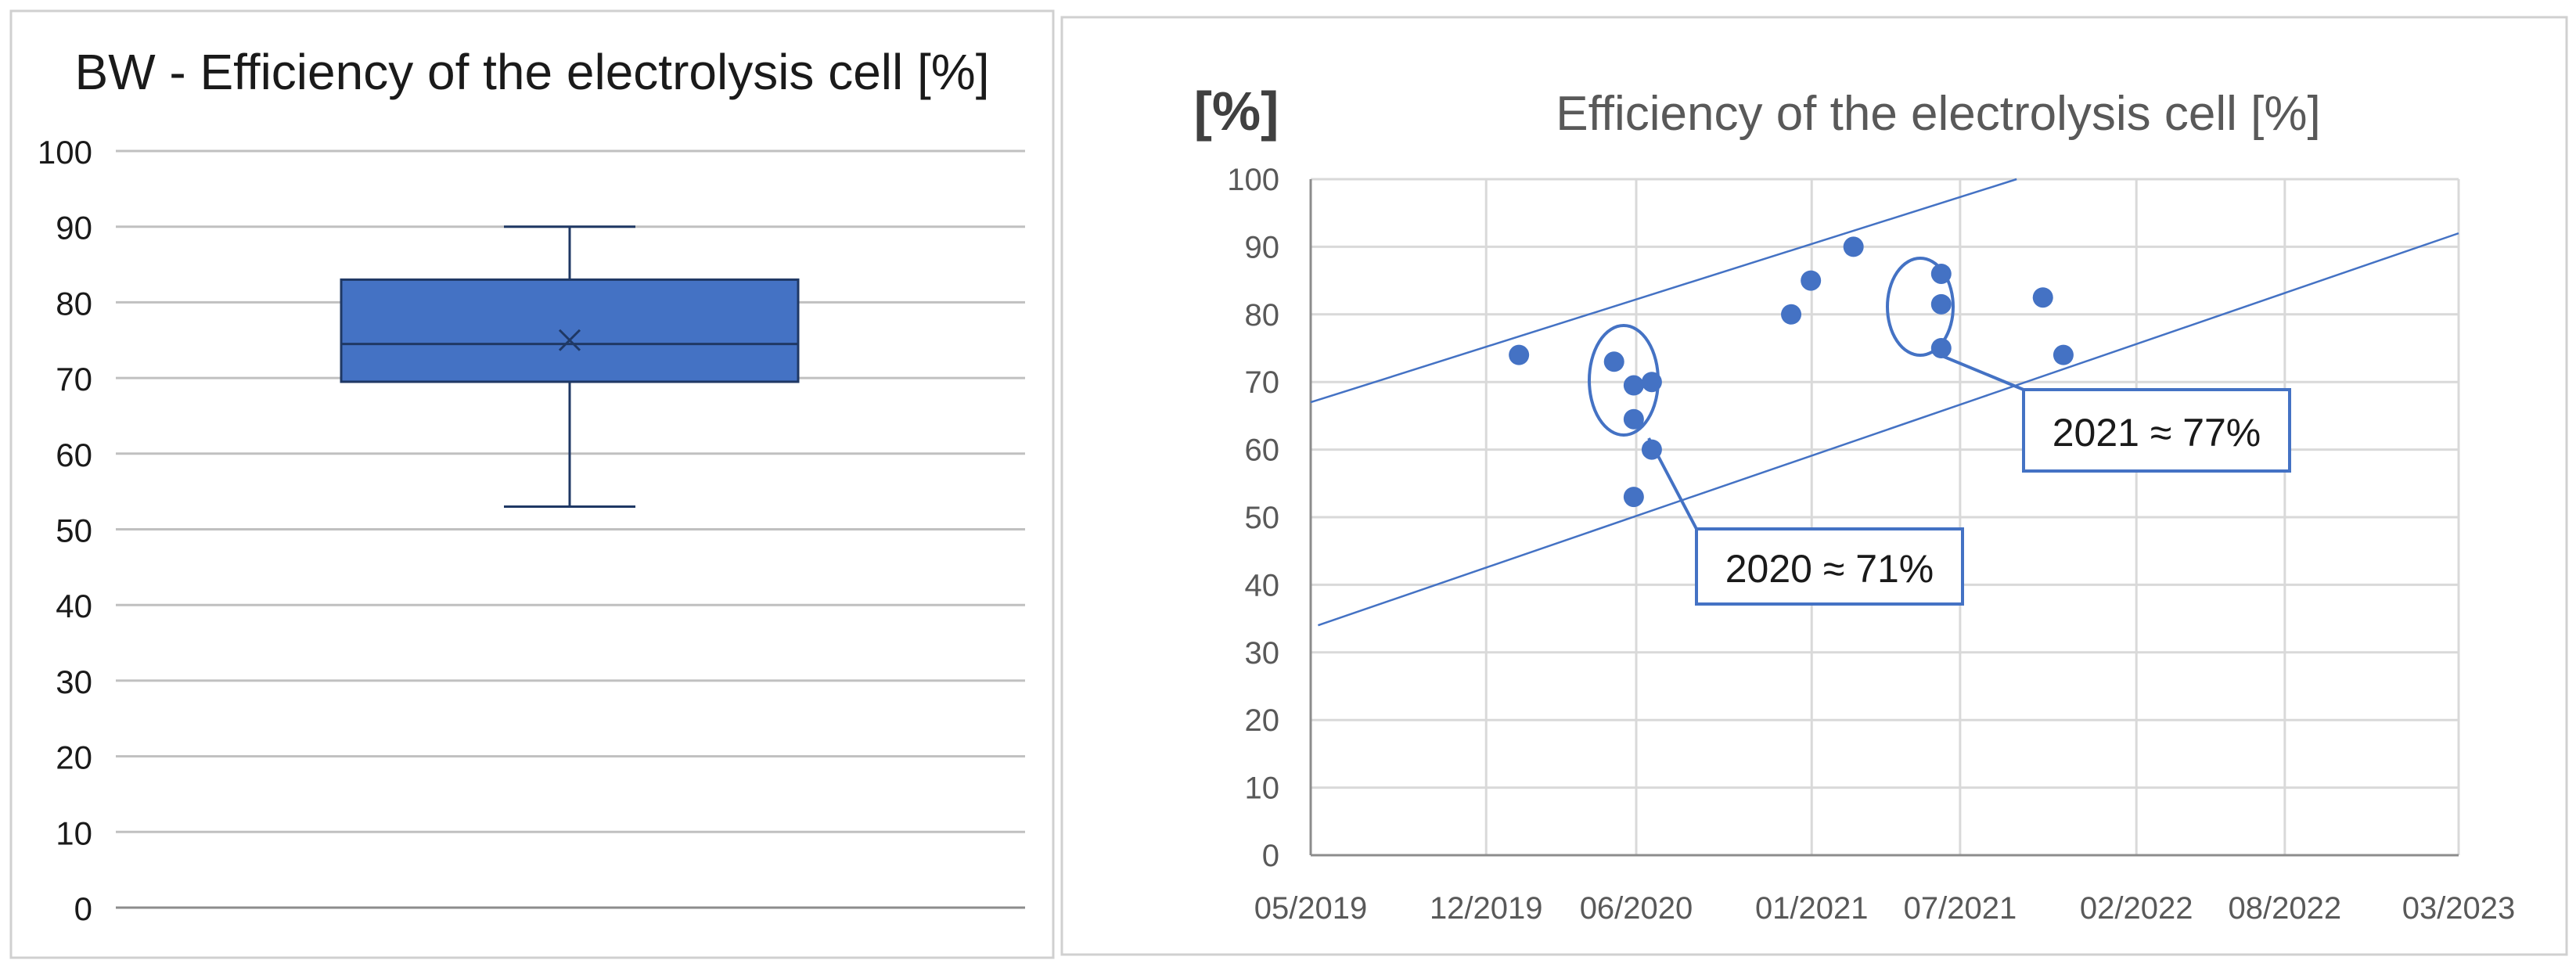 Image resolution: width=2576 pixels, height=971 pixels. I want to click on annotation-2021-box, so click(2156, 430).